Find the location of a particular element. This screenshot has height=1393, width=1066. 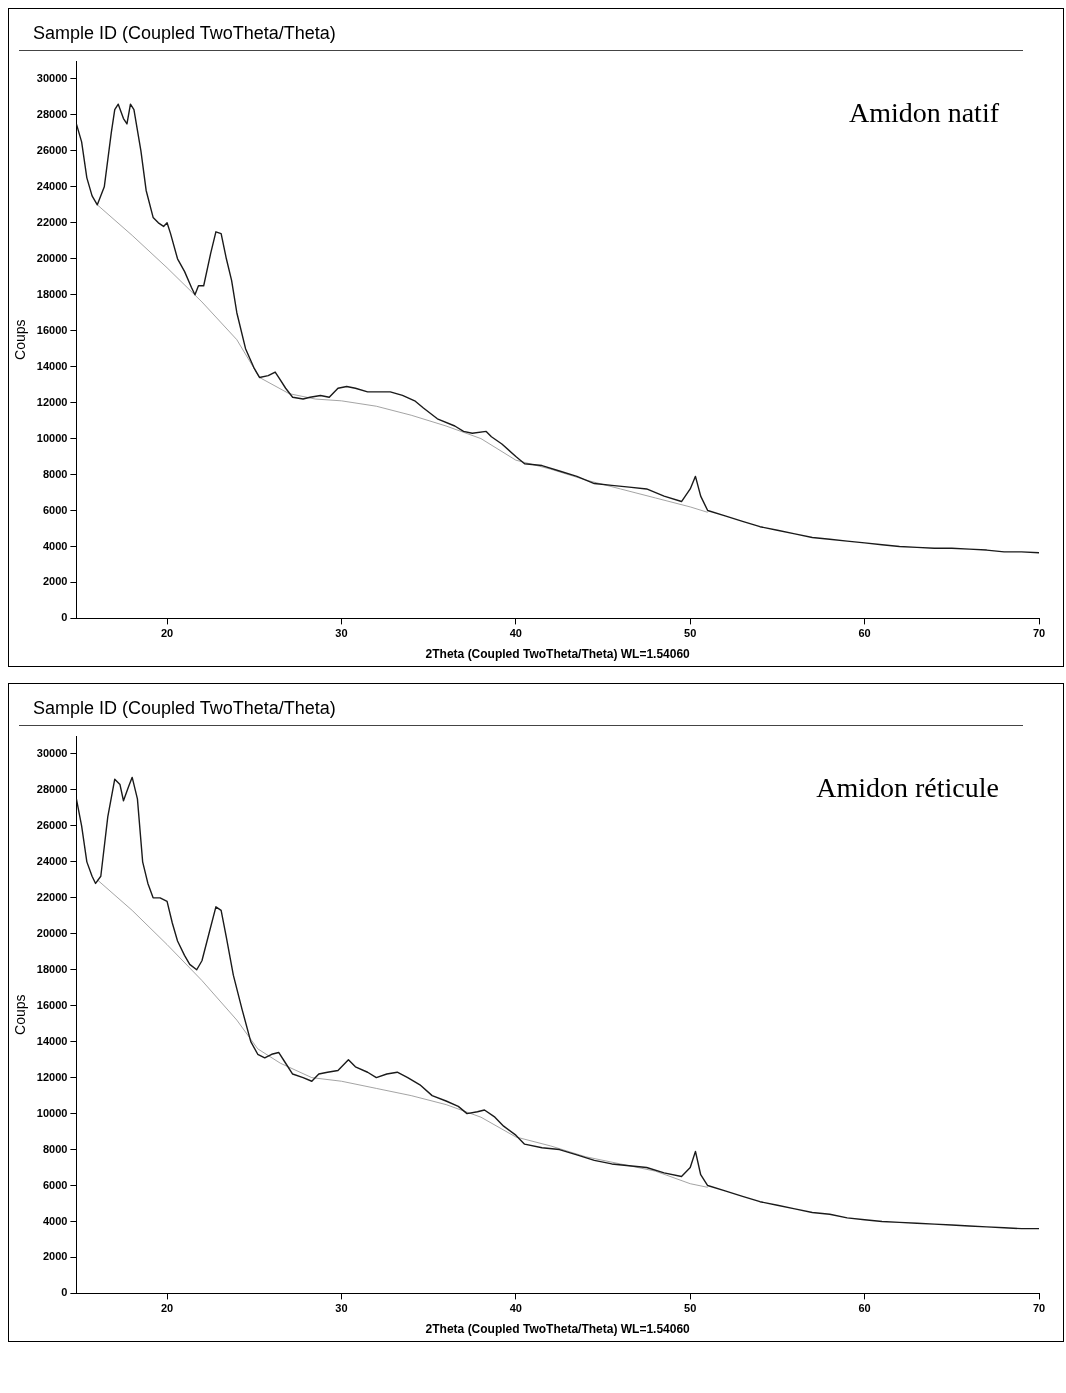

annotation: Amidon réticule is located at coordinates (907, 788).